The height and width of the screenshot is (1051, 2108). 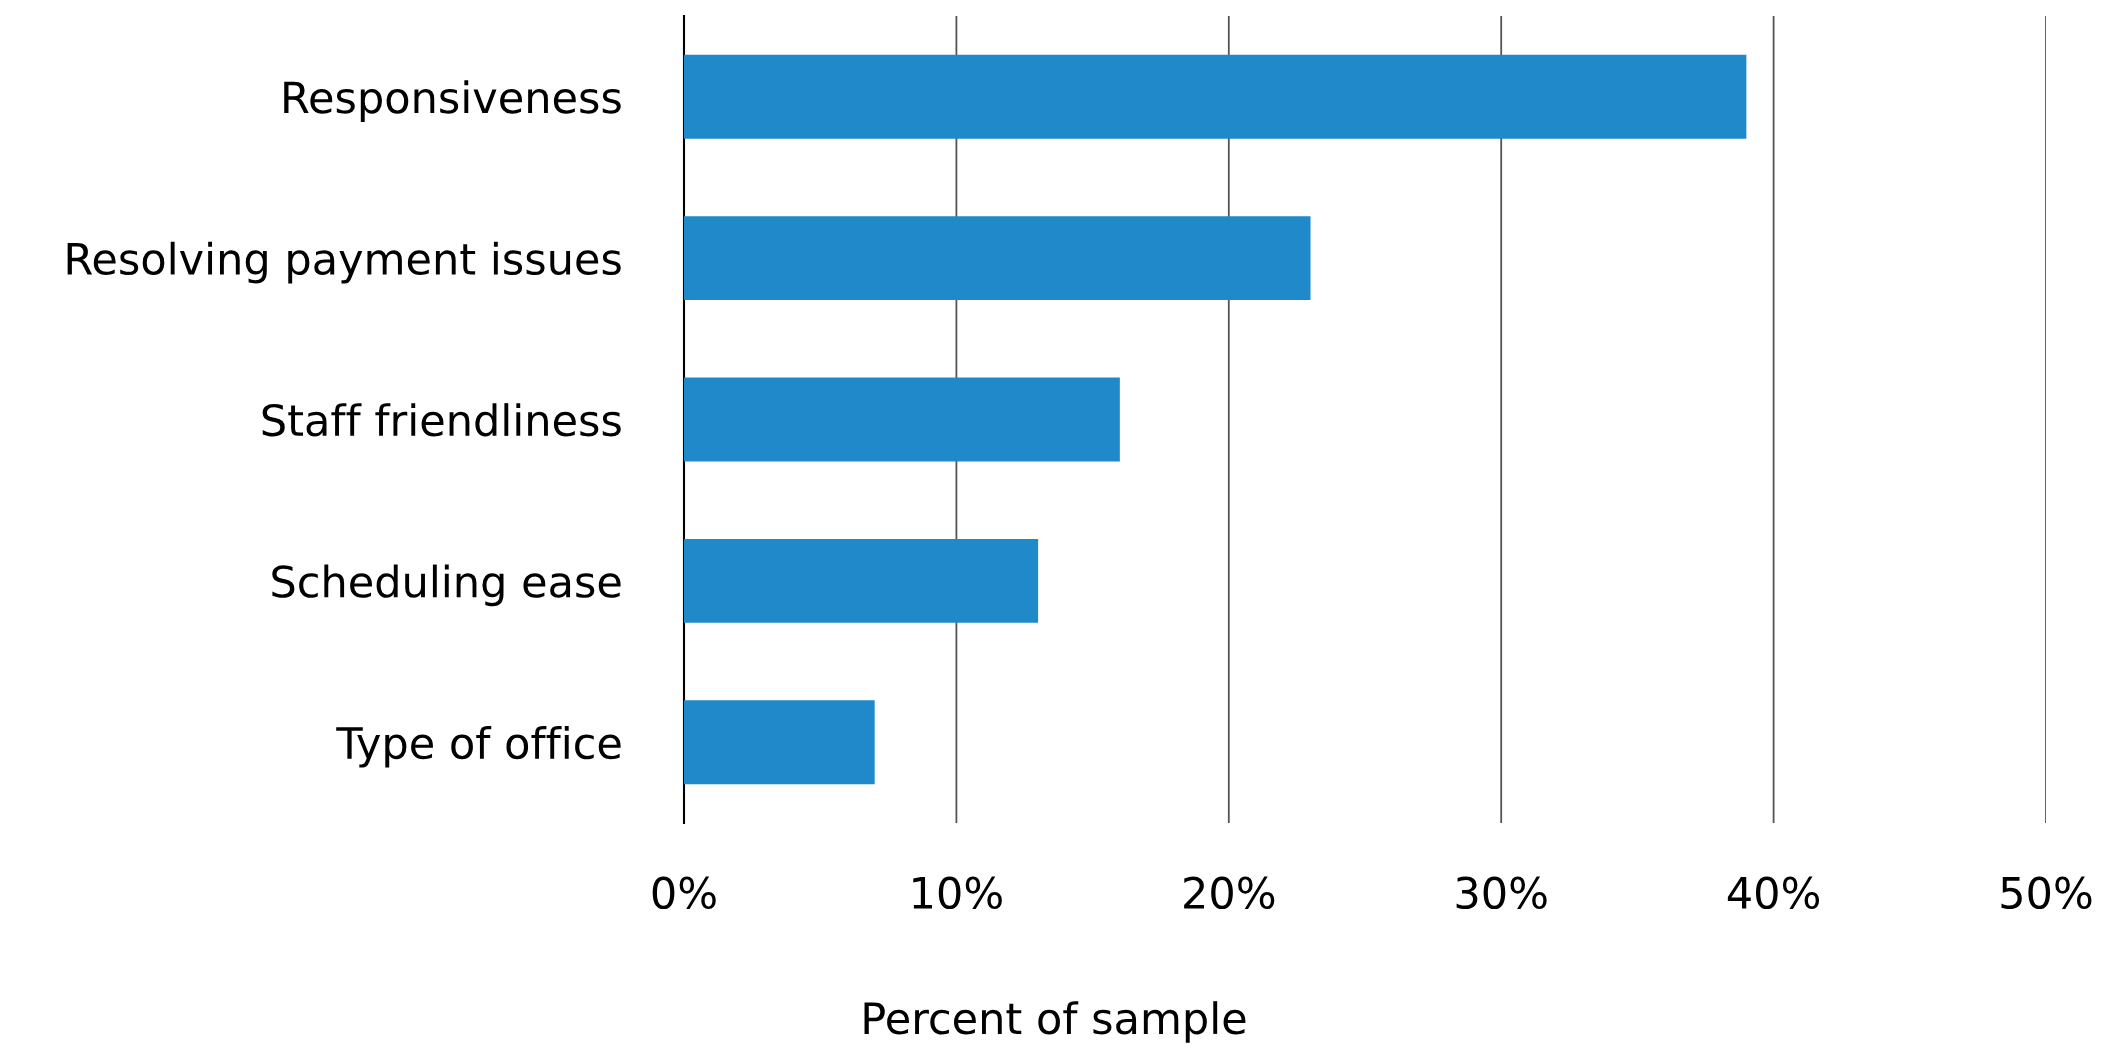 I want to click on y-tick-label: Staff friendliness, so click(x=441, y=420).